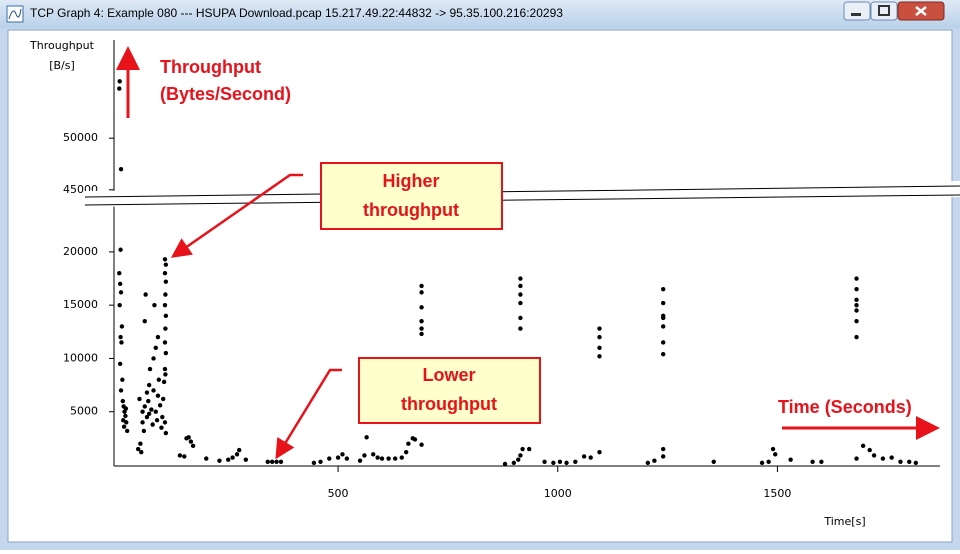  Describe the element at coordinates (80, 251) in the screenshot. I see `y-tick-label: 20000` at that location.